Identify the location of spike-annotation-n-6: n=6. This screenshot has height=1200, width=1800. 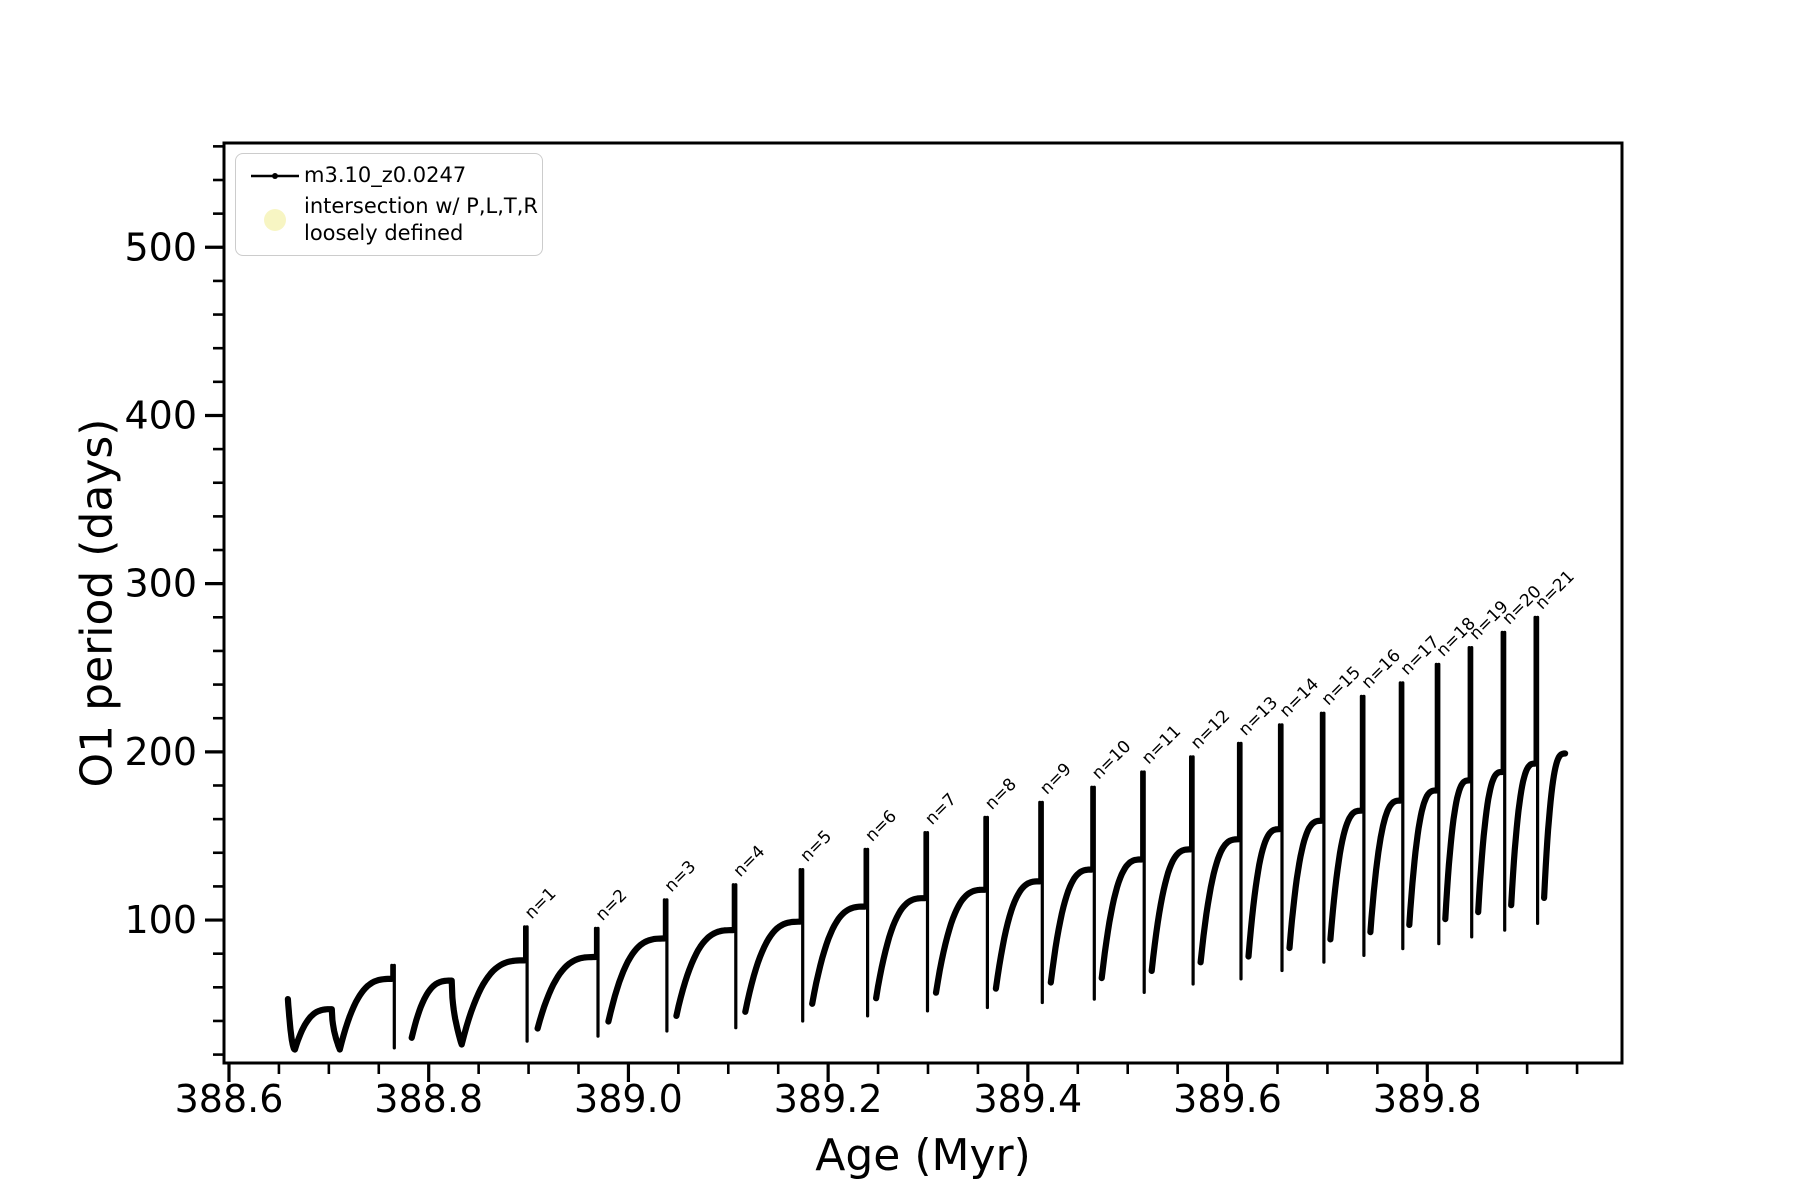
(880, 825).